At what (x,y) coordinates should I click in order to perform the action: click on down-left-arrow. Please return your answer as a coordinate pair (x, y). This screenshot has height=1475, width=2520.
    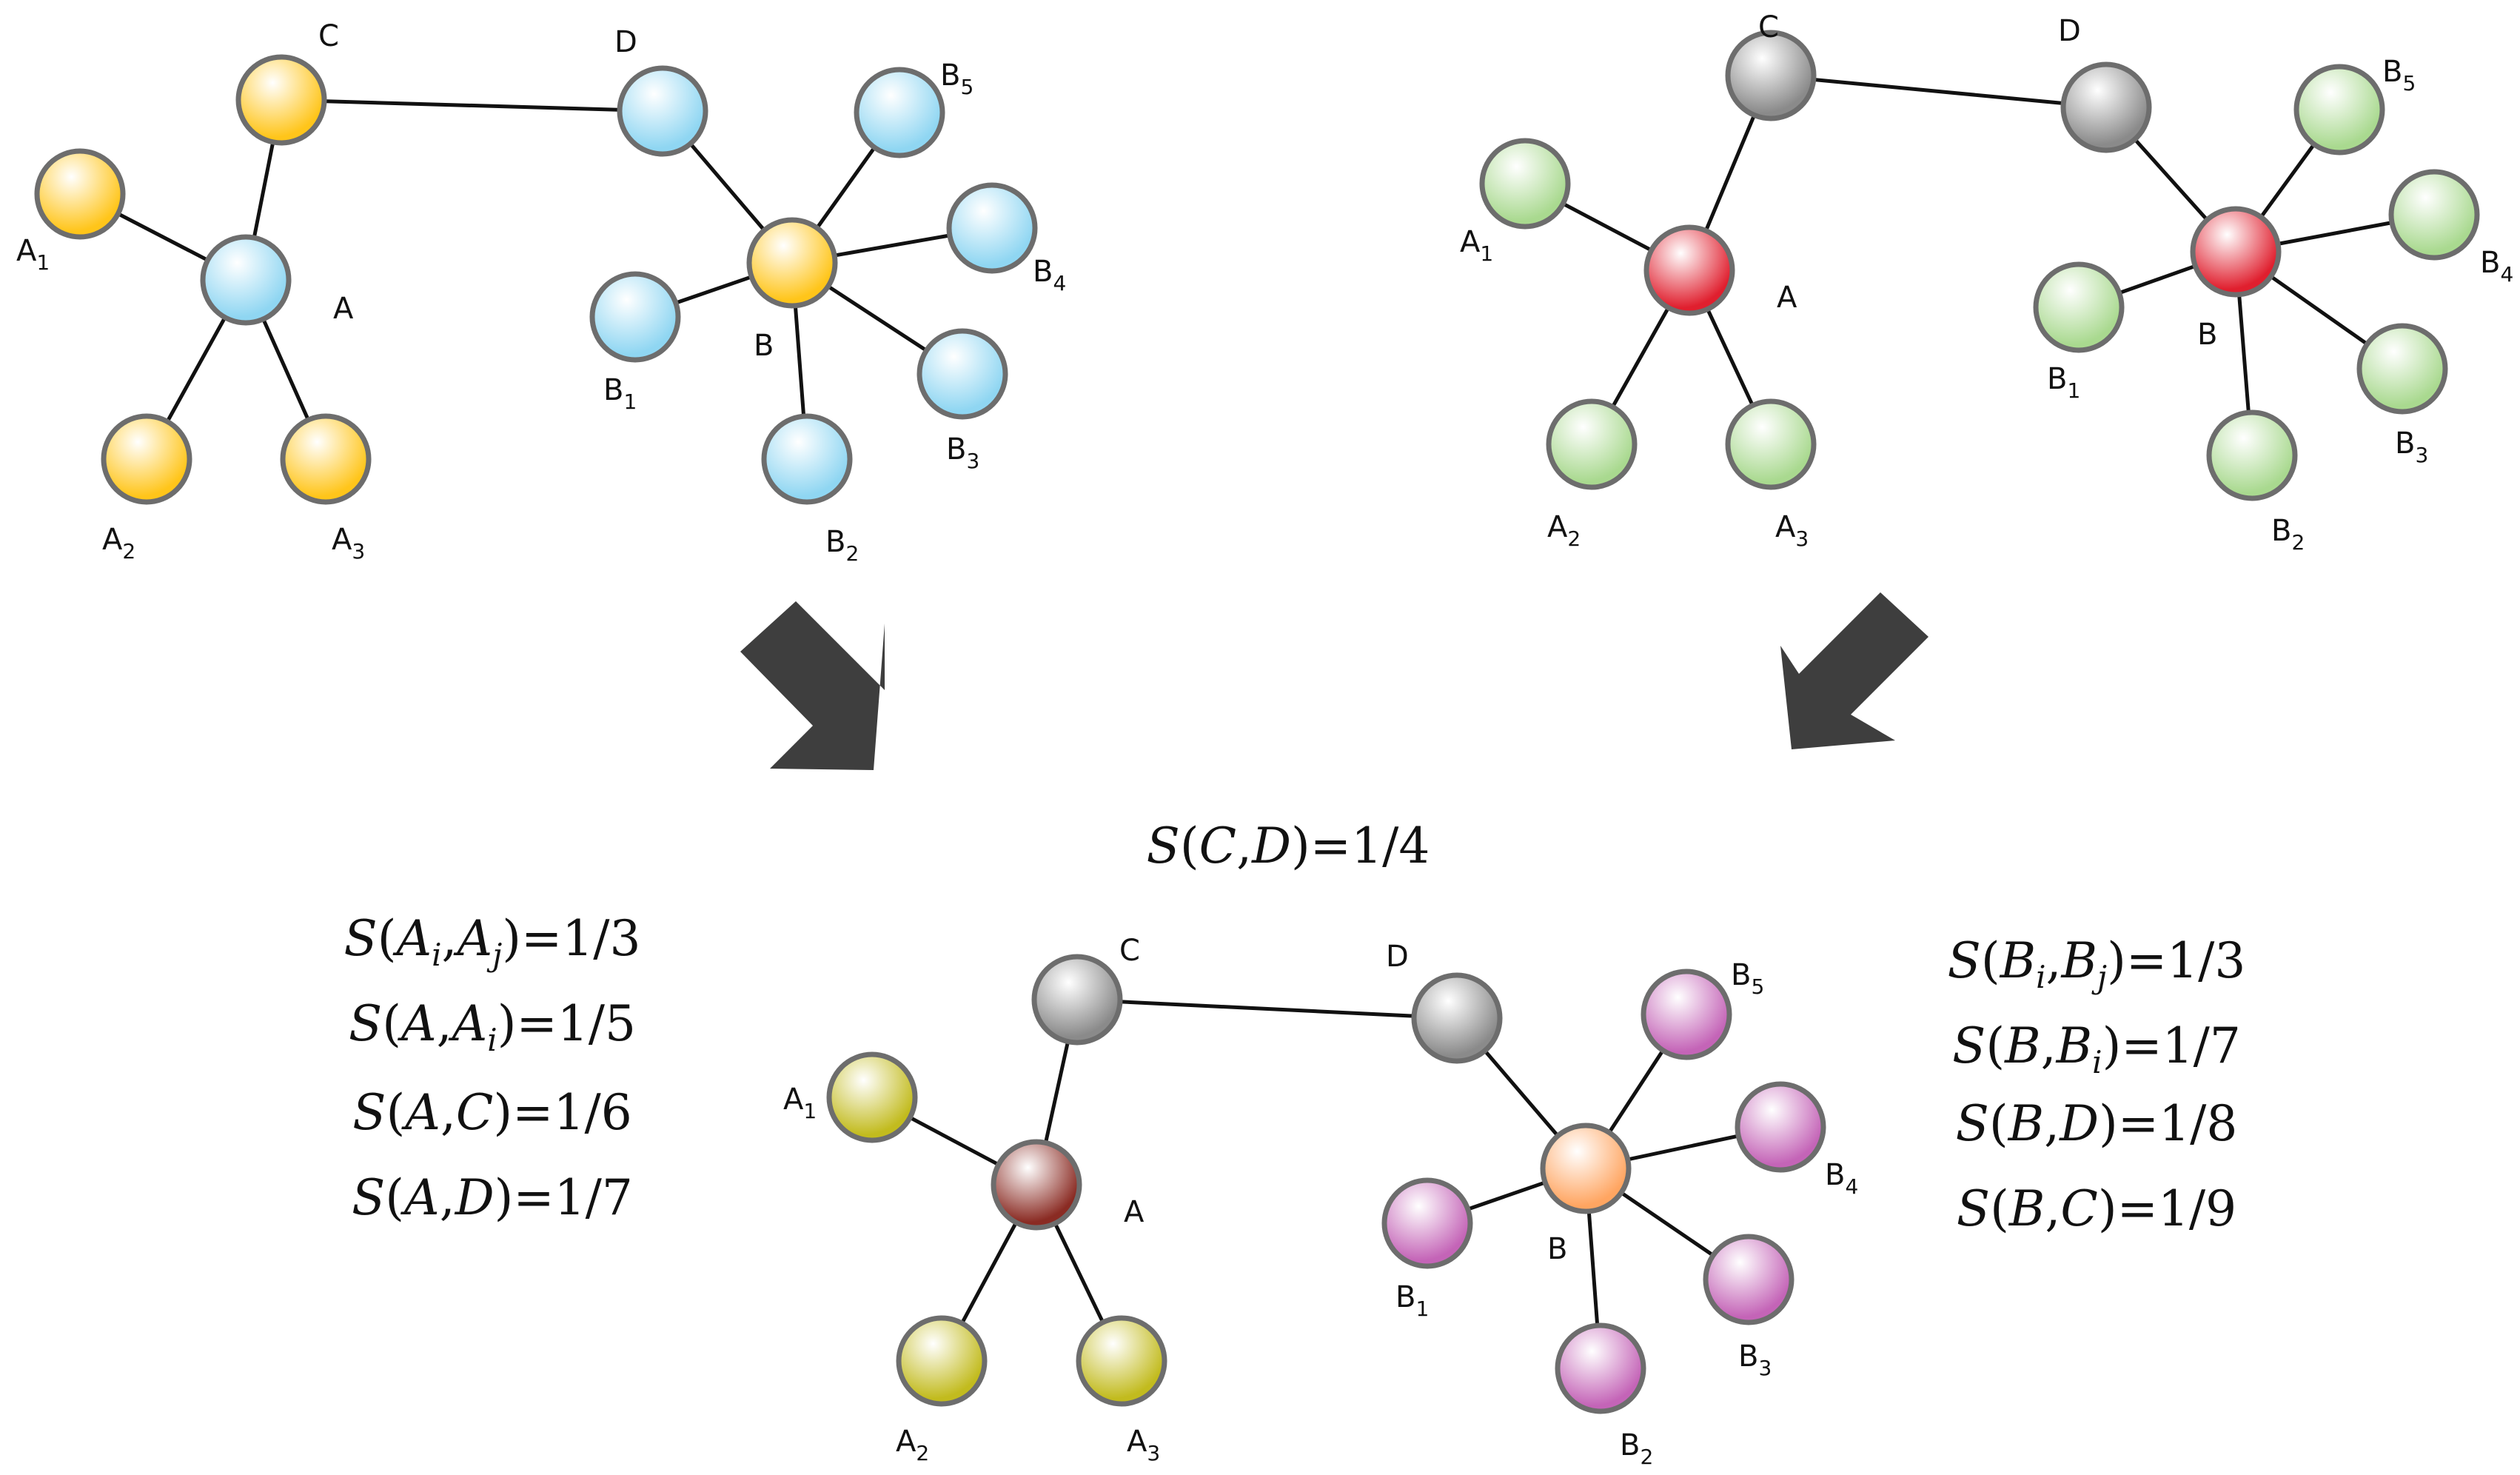
    Looking at the image, I should click on (1854, 670).